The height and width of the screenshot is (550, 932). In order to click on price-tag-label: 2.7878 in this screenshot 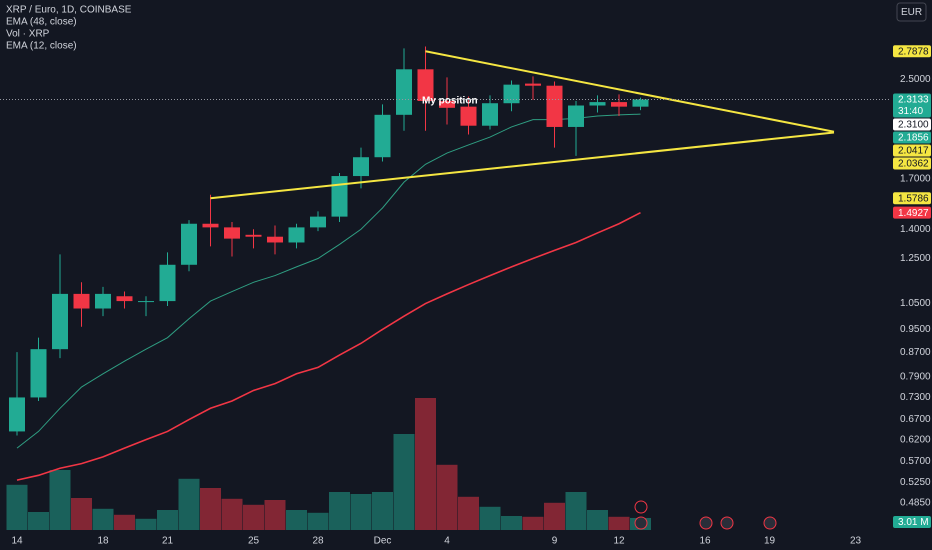, I will do `click(913, 51)`.